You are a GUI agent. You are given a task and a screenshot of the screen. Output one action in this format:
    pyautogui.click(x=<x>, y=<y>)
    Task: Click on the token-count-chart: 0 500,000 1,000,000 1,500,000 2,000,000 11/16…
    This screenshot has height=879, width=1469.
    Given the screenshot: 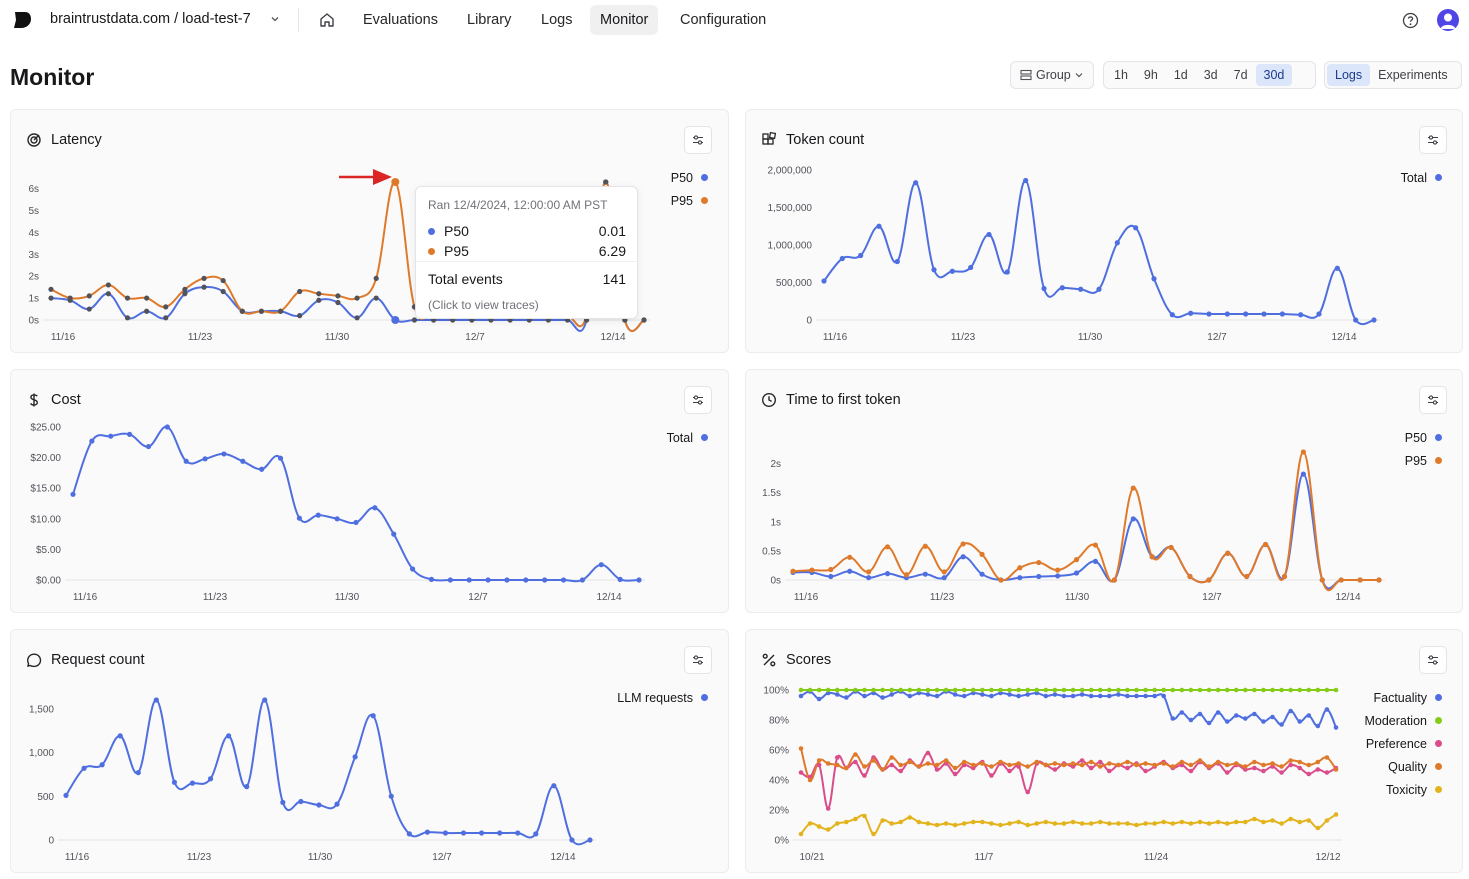 What is the action you would take?
    pyautogui.click(x=1105, y=232)
    